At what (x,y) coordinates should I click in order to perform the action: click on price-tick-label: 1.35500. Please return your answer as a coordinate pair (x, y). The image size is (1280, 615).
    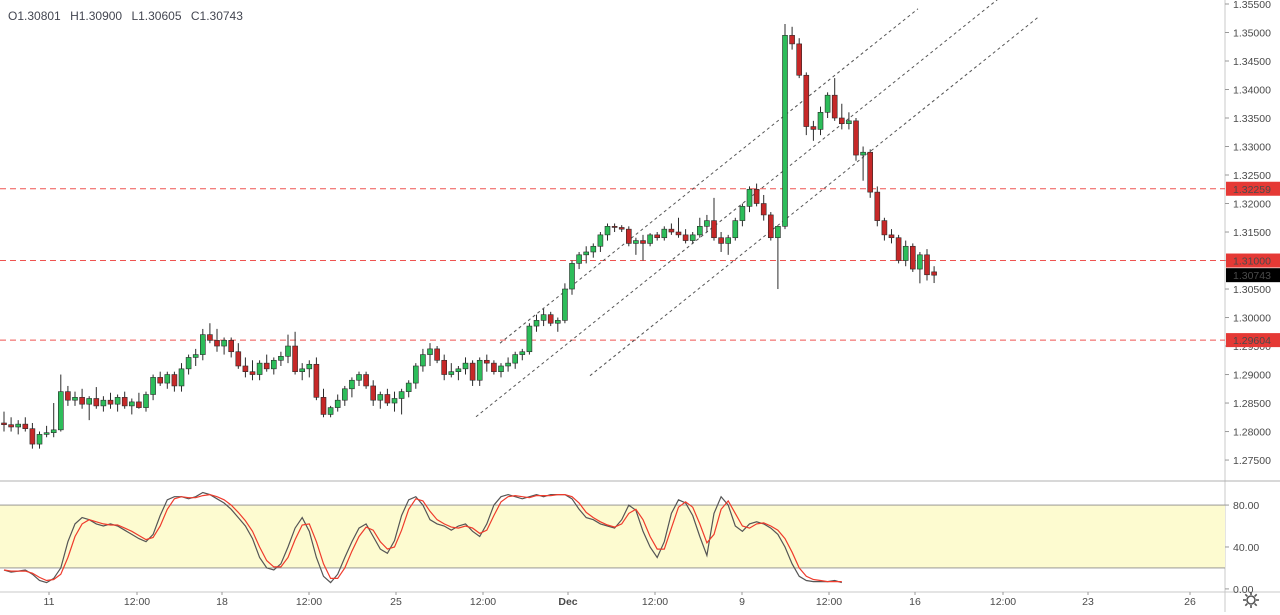
    Looking at the image, I should click on (1252, 5).